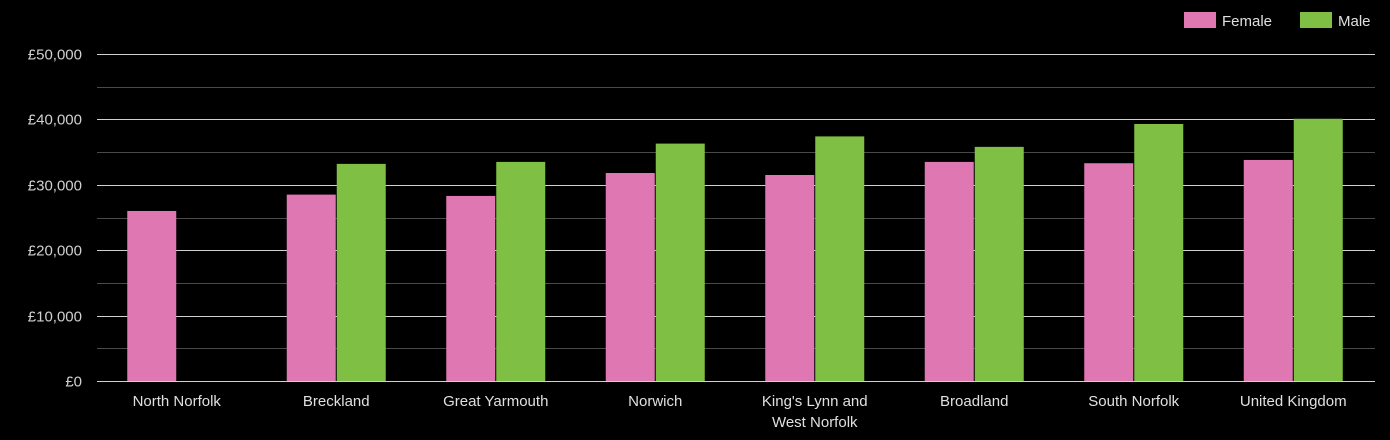 The width and height of the screenshot is (1390, 440). What do you see at coordinates (1277, 21) in the screenshot?
I see `legend: Female Male` at bounding box center [1277, 21].